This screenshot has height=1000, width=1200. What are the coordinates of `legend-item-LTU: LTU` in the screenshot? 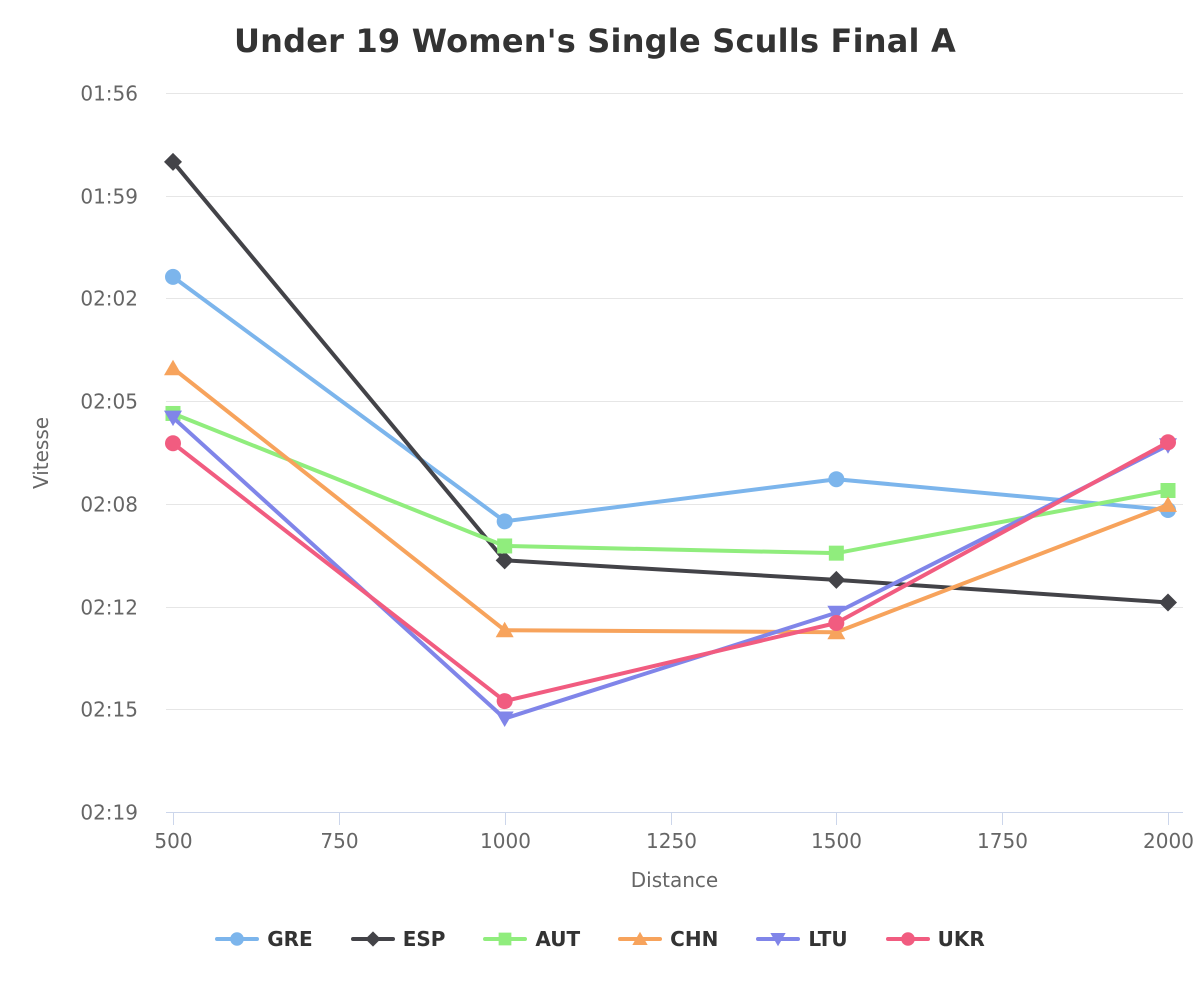 It's located at (802, 939).